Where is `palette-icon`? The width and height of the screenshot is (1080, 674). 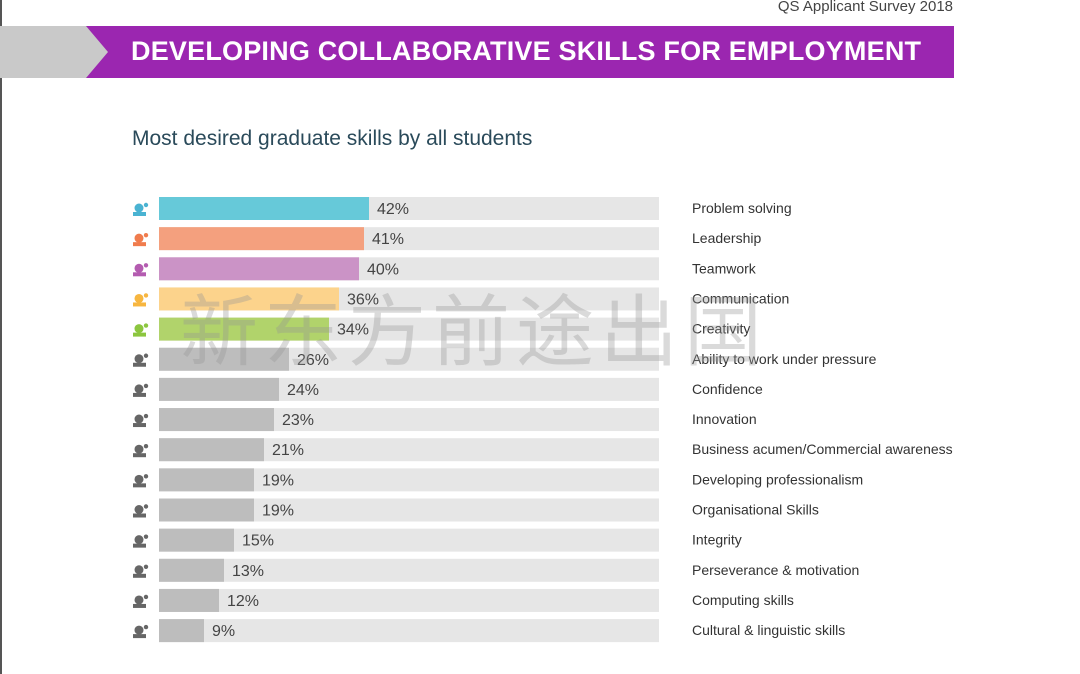 palette-icon is located at coordinates (141, 330).